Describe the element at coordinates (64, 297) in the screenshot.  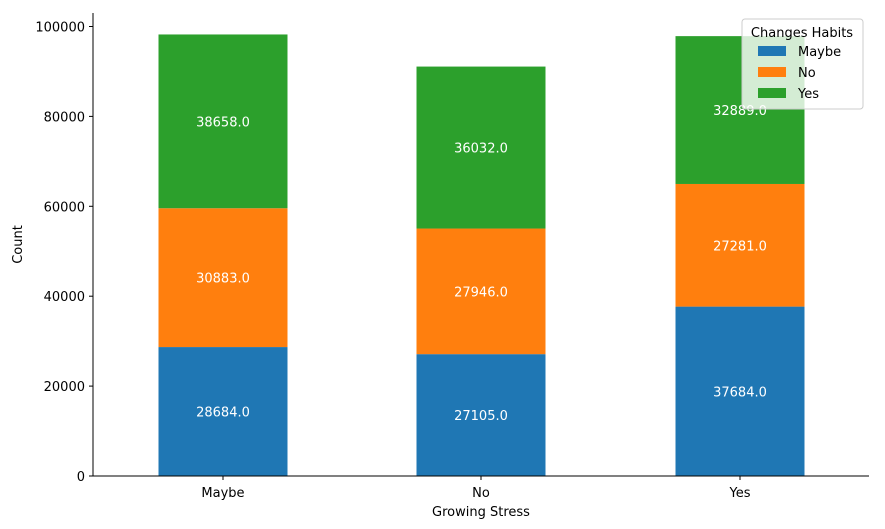
I see `y-tick-label: 40000` at that location.